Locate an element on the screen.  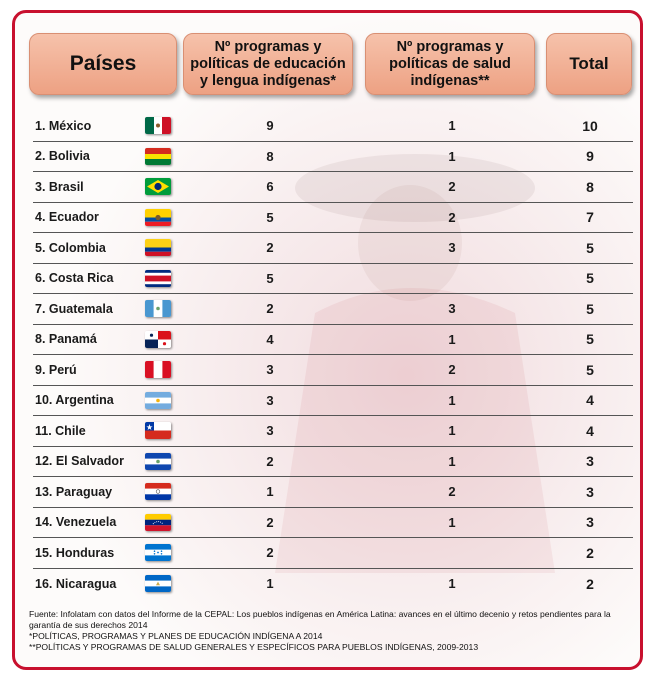
table-row: 9. Perú 3 2 5 is located at coordinates (333, 370).